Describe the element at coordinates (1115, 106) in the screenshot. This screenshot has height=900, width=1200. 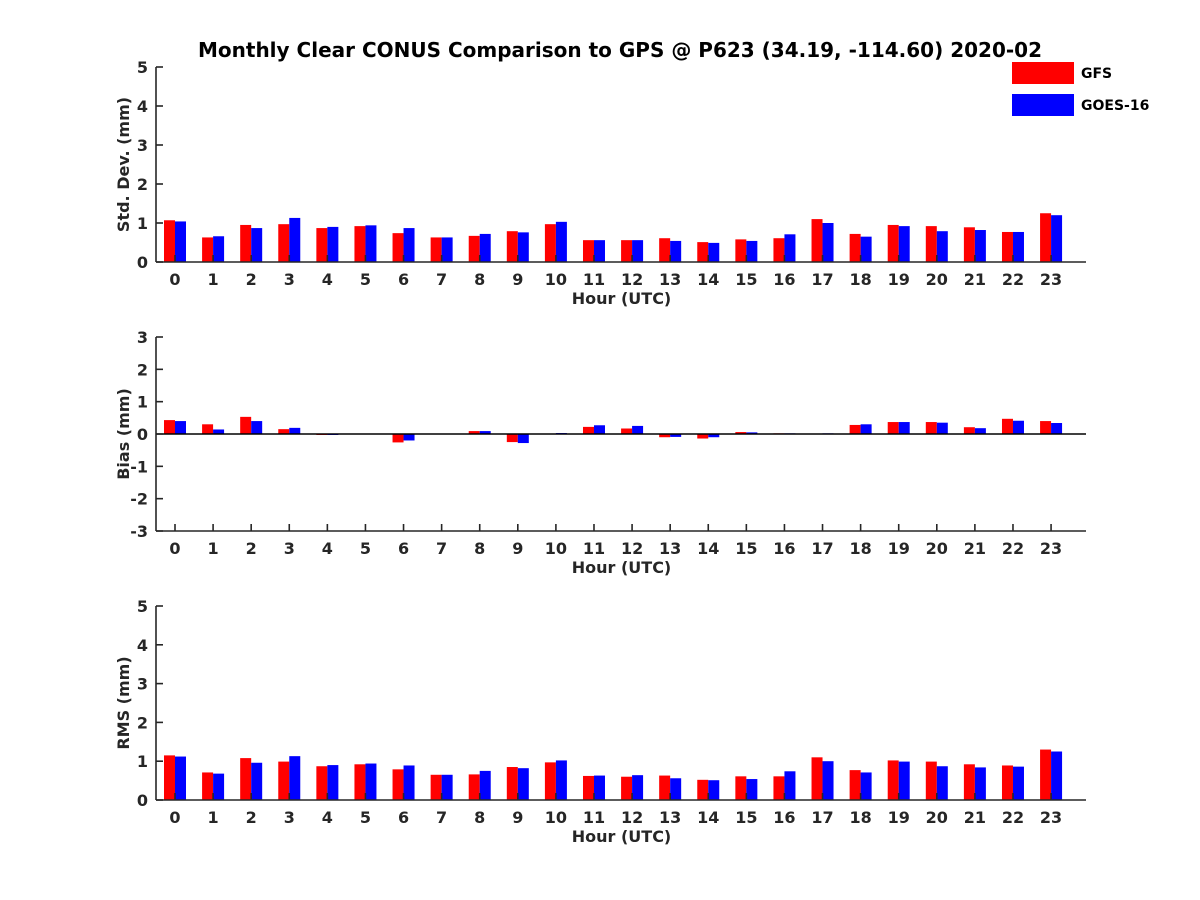
I see `legend-label-goes-16: GOES-16` at that location.